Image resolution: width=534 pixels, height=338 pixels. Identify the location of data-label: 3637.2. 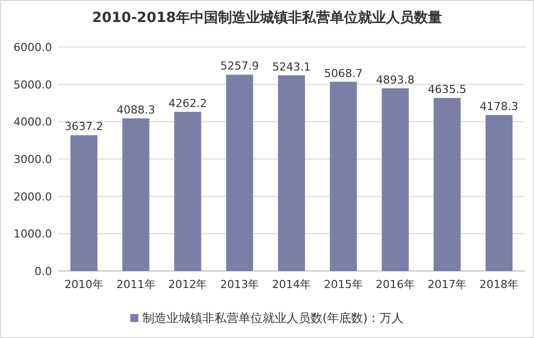
(84, 127).